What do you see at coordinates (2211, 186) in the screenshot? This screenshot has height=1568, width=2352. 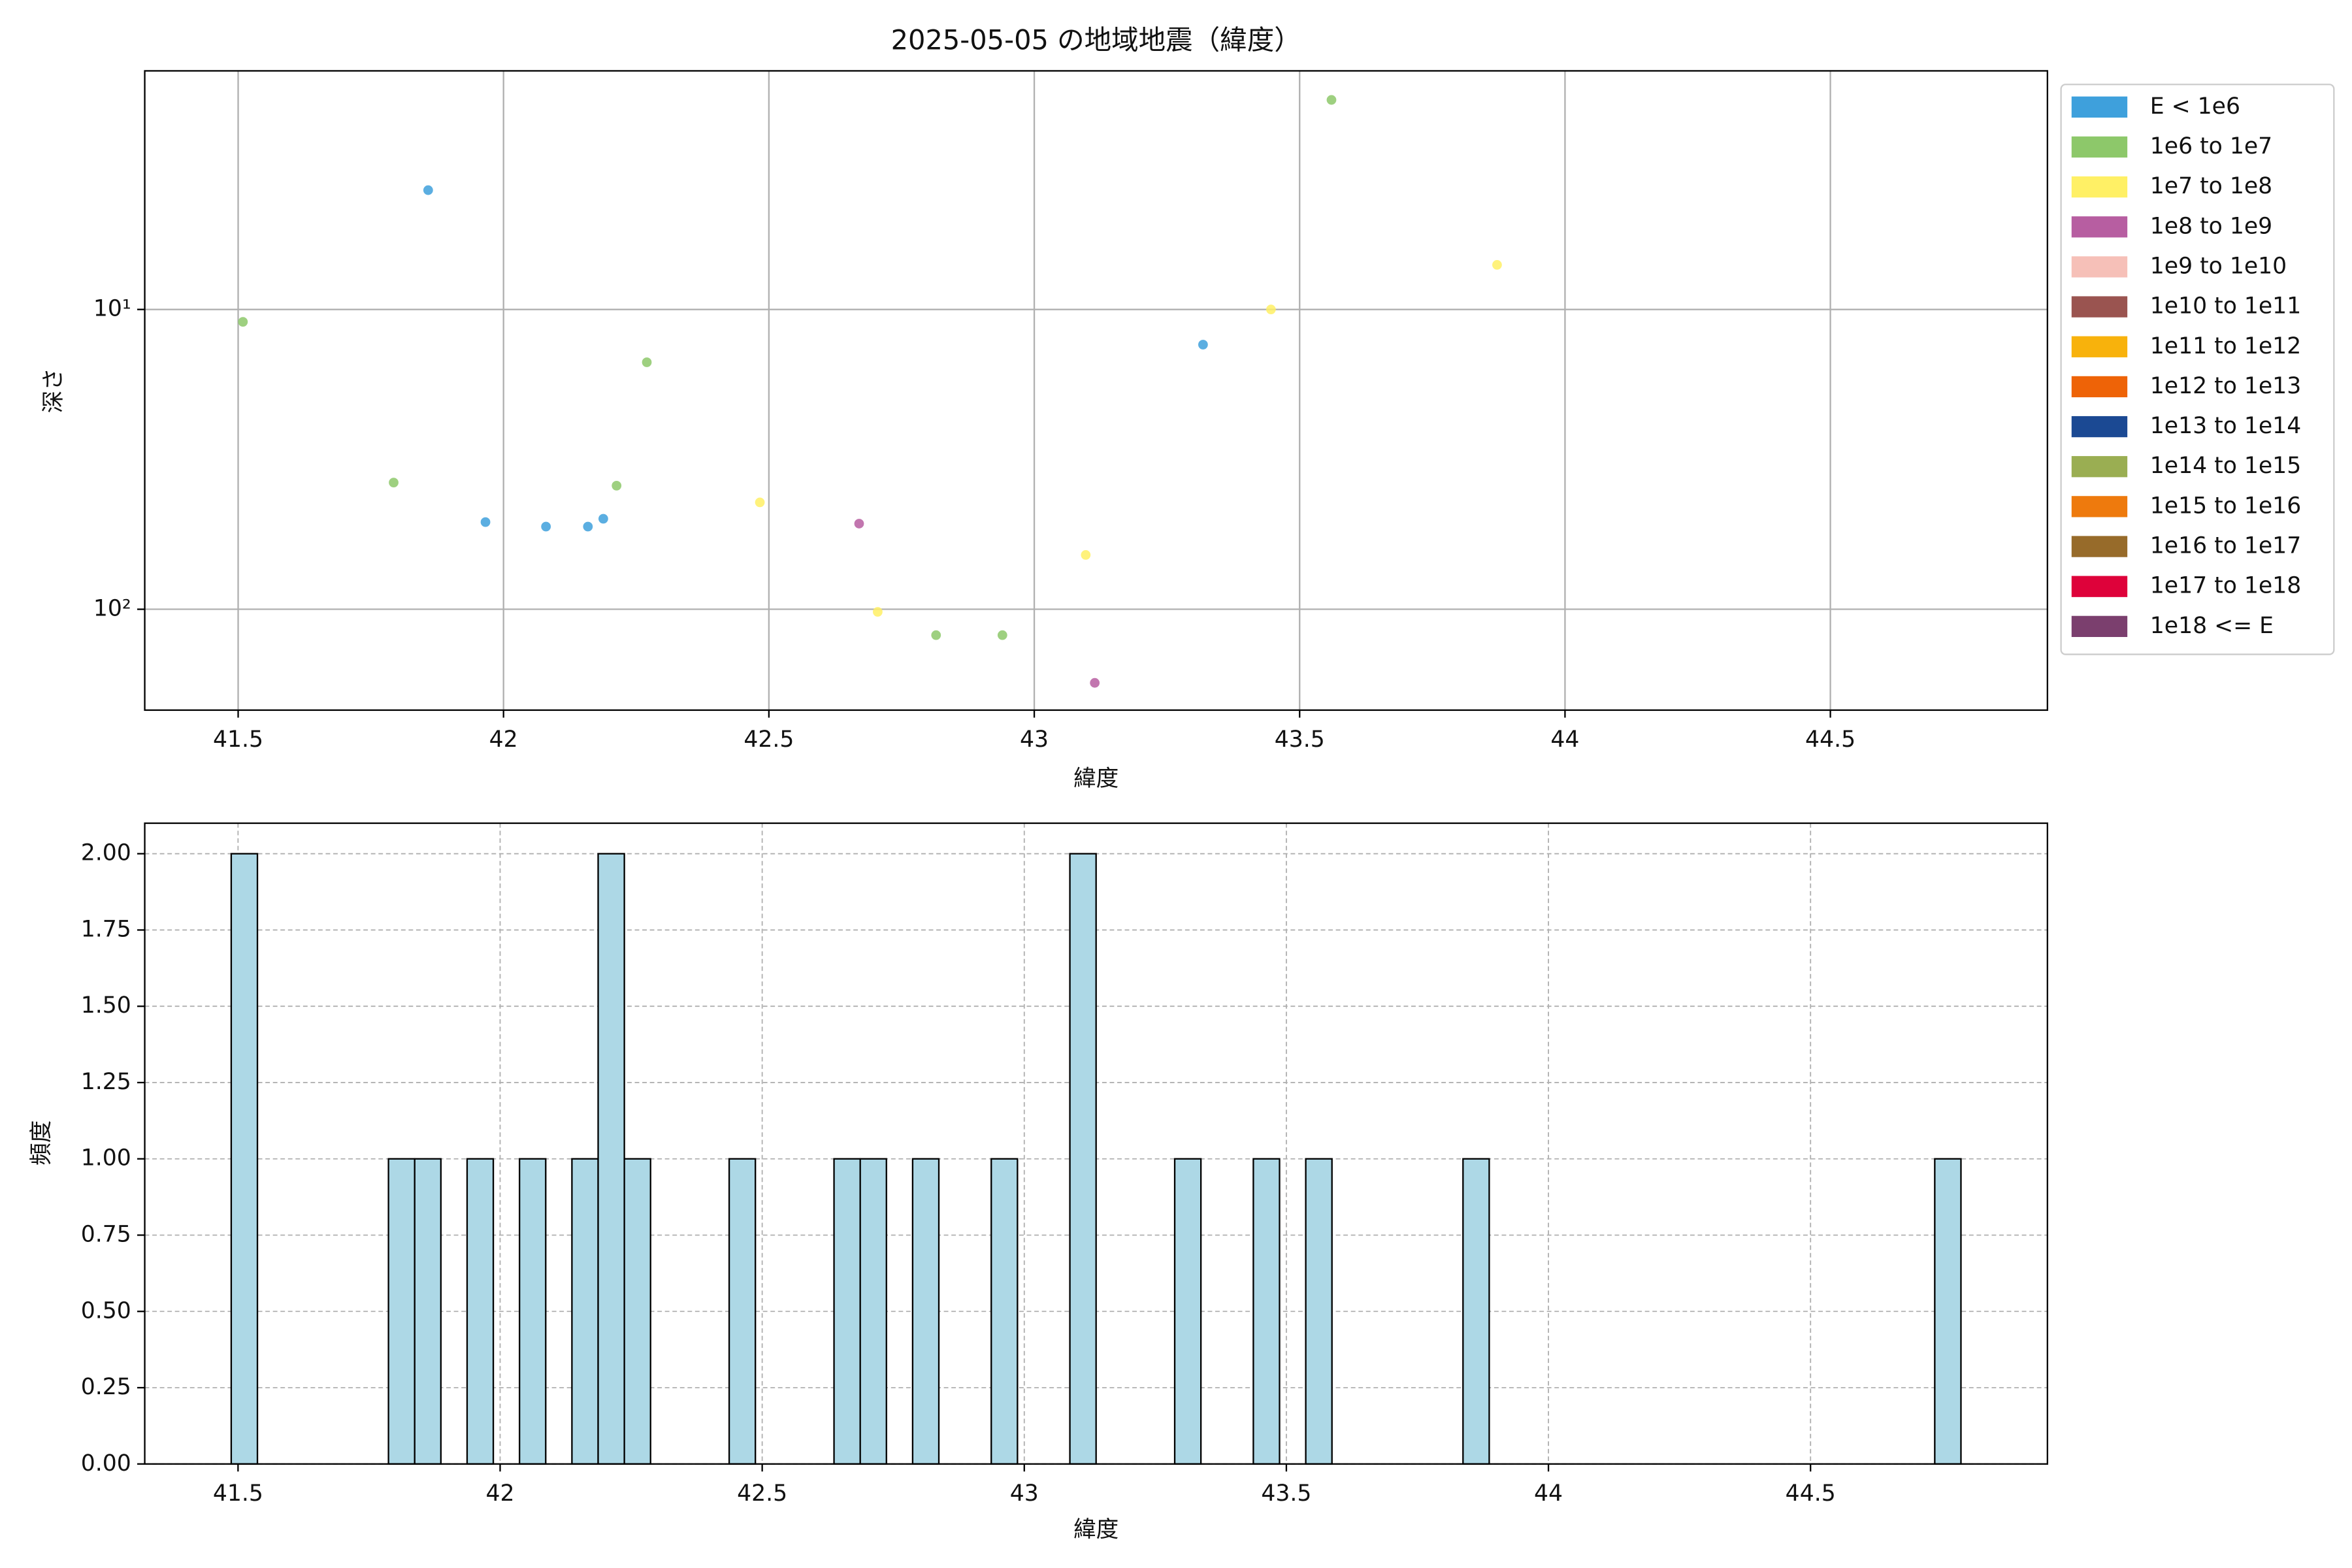 I see `legend-label: 1e7 to 1e8` at bounding box center [2211, 186].